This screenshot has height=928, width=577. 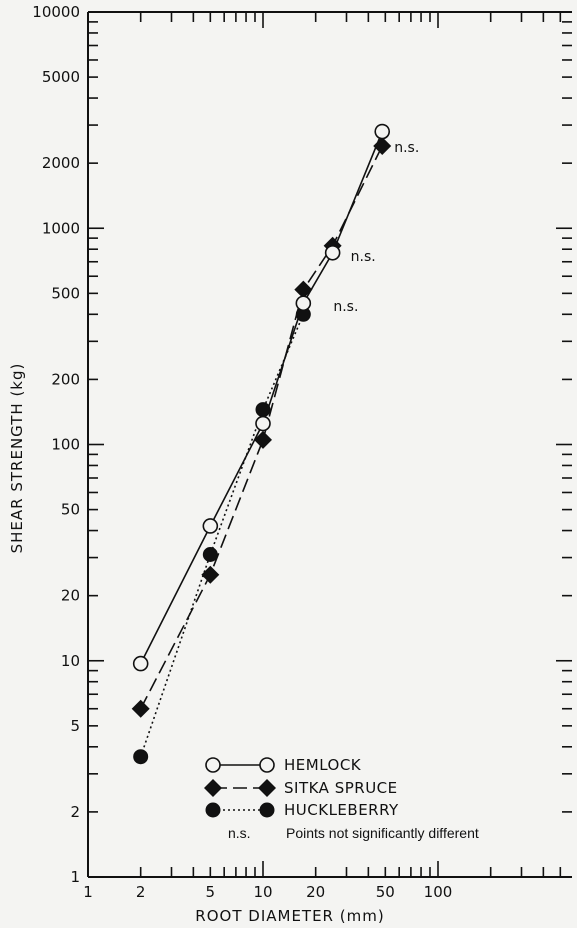 What do you see at coordinates (61, 228) in the screenshot?
I see `y-tick-label: 1000` at bounding box center [61, 228].